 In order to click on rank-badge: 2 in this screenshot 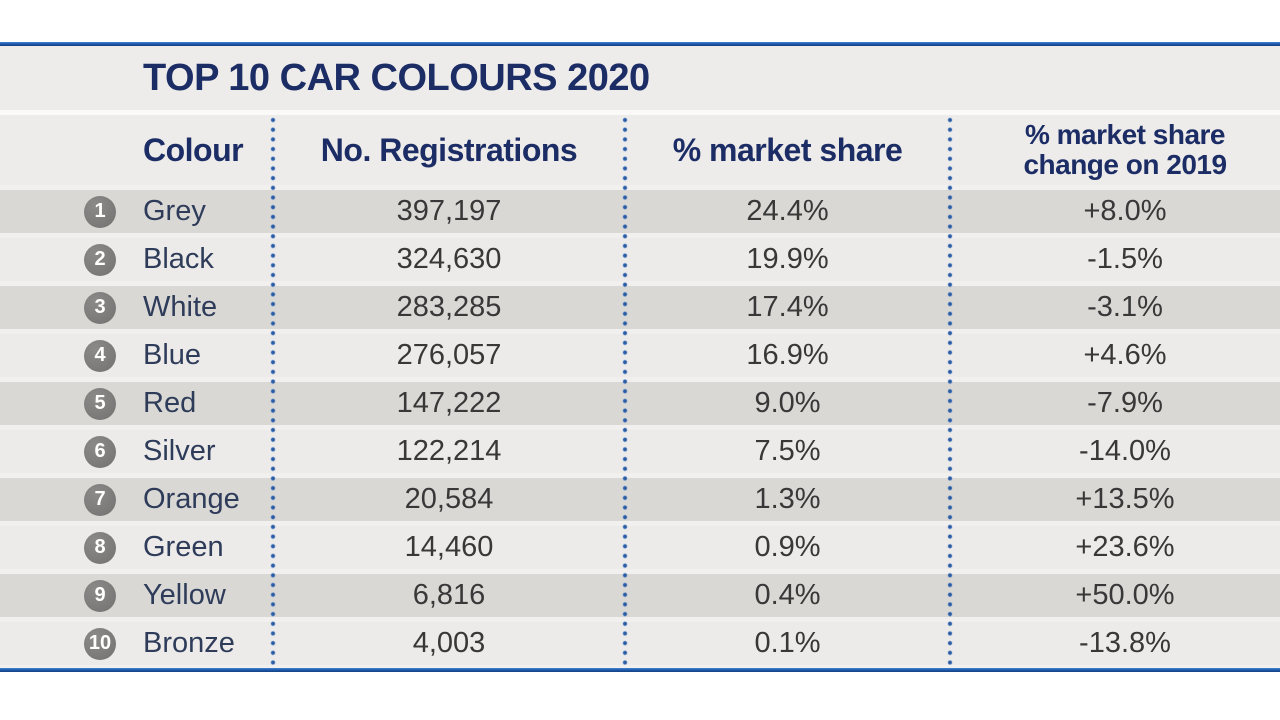, I will do `click(100, 259)`.